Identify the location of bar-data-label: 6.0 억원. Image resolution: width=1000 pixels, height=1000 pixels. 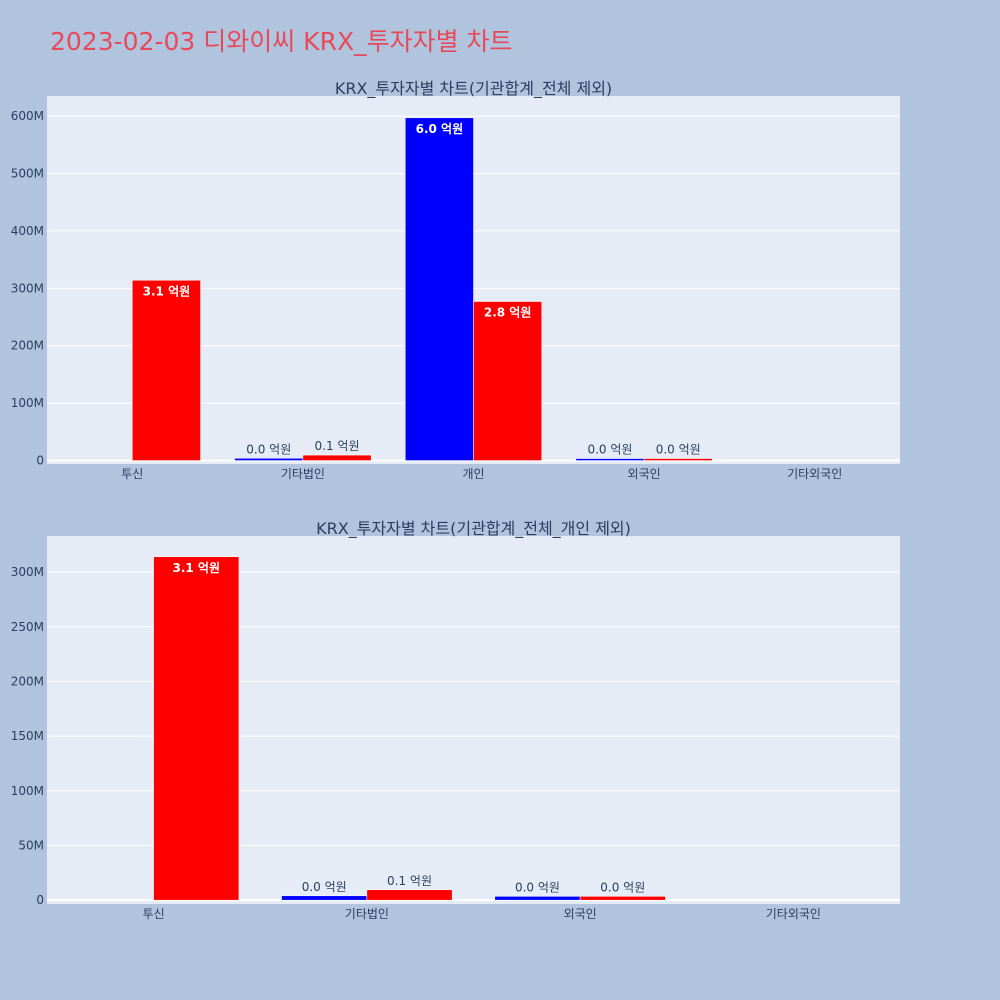
(440, 129).